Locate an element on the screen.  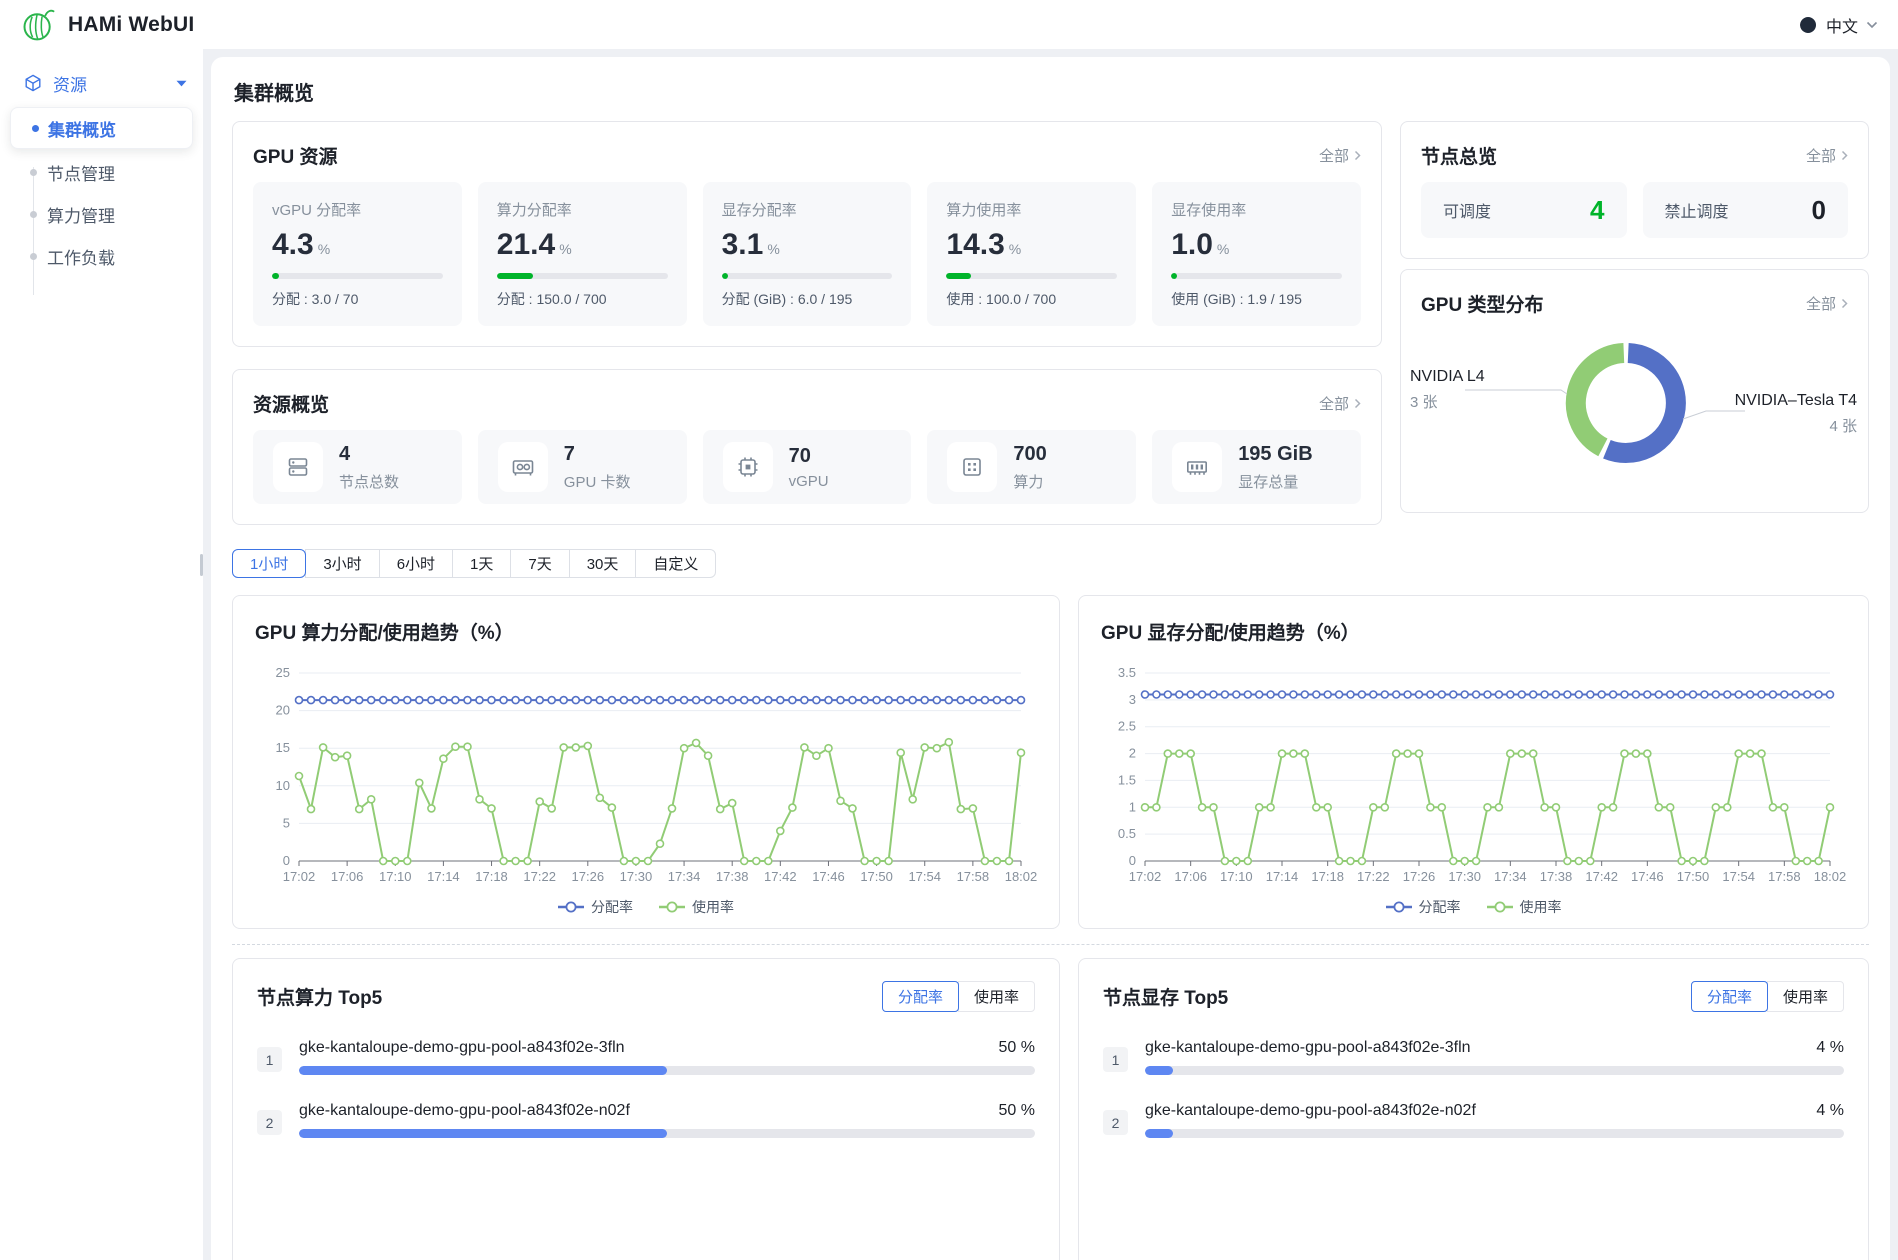
time-tab-3小时: 3小时 is located at coordinates (342, 563).